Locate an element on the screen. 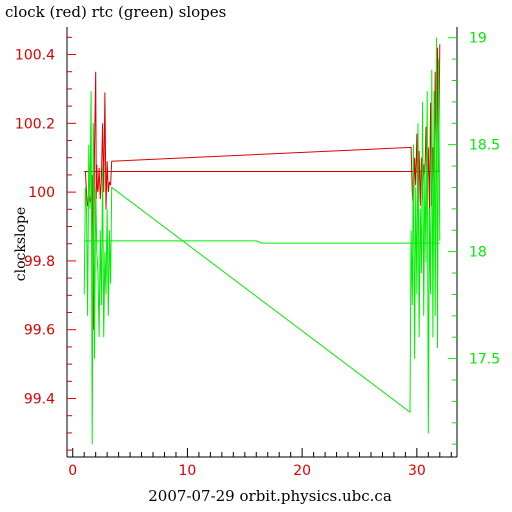  left-tick-label: 99.6 is located at coordinates (39, 331).